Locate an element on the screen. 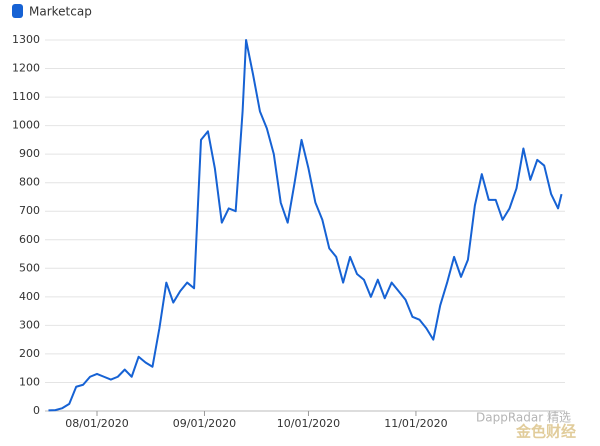  y-tick-label: 1000 is located at coordinates (26, 125).